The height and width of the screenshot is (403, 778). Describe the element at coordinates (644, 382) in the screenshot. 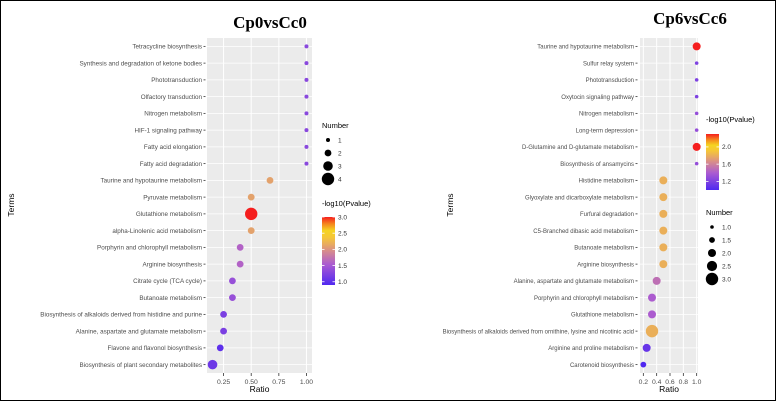

I see `x-tick-label: 0.2` at that location.